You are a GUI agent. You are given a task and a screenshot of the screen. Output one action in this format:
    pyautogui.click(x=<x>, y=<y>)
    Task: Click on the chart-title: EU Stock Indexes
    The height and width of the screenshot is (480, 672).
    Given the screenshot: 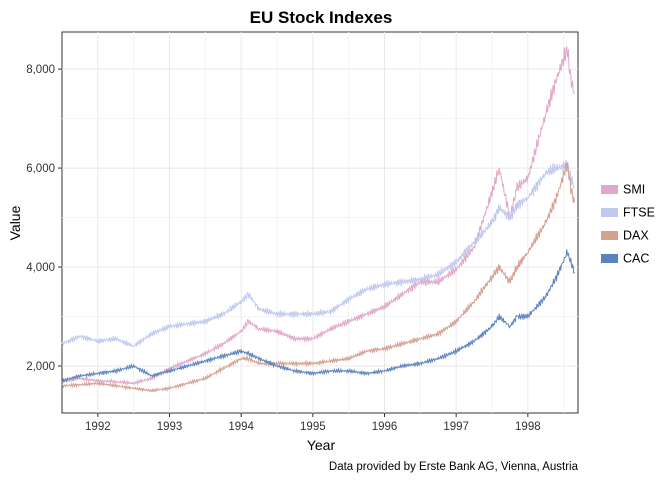 What is the action you would take?
    pyautogui.click(x=321, y=17)
    